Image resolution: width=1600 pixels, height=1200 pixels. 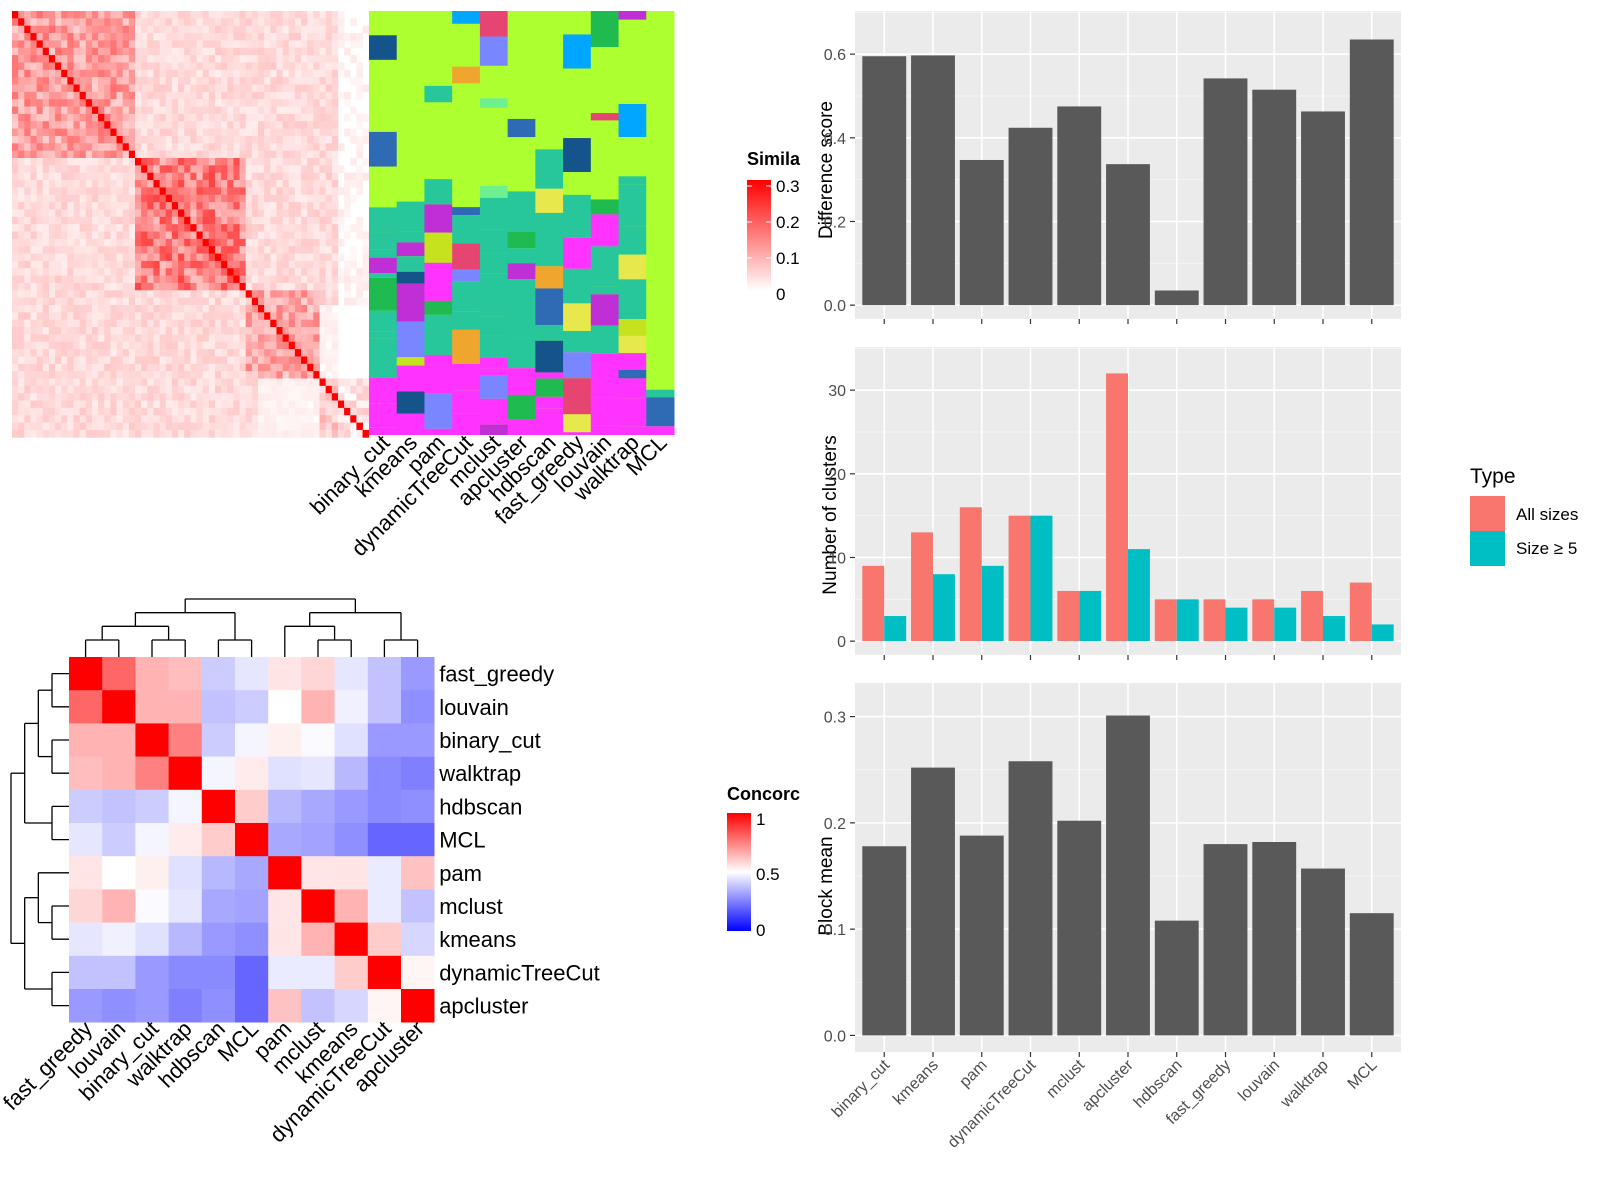 What do you see at coordinates (788, 222) in the screenshot?
I see `similarity-tick-label: 0.2` at bounding box center [788, 222].